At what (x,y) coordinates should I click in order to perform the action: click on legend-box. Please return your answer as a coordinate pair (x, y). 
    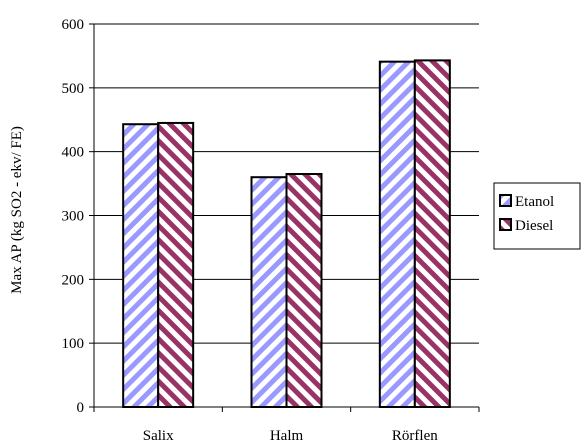
    Looking at the image, I should click on (537, 216).